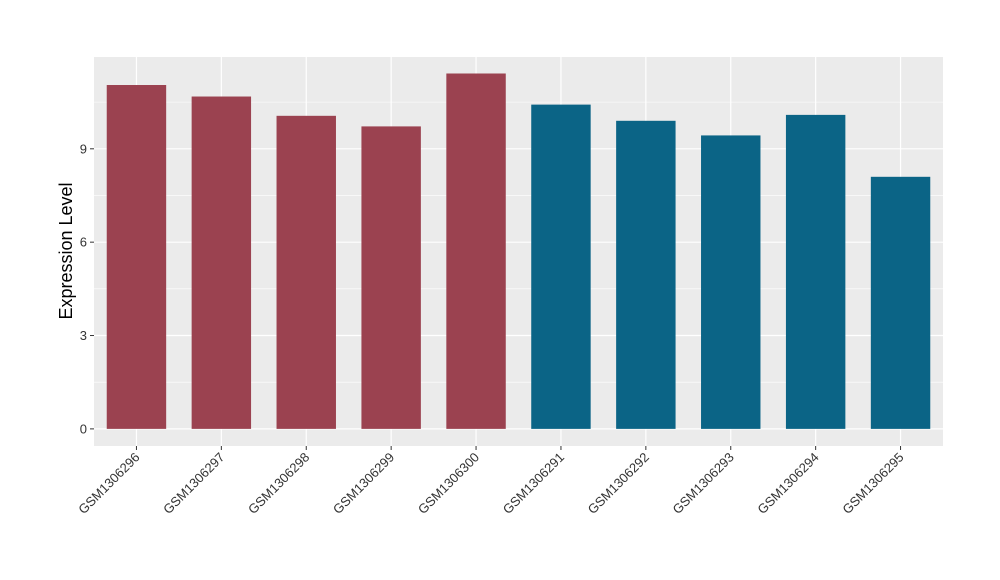 The height and width of the screenshot is (580, 1000). I want to click on x-tick-label: GSM1306300, so click(448, 483).